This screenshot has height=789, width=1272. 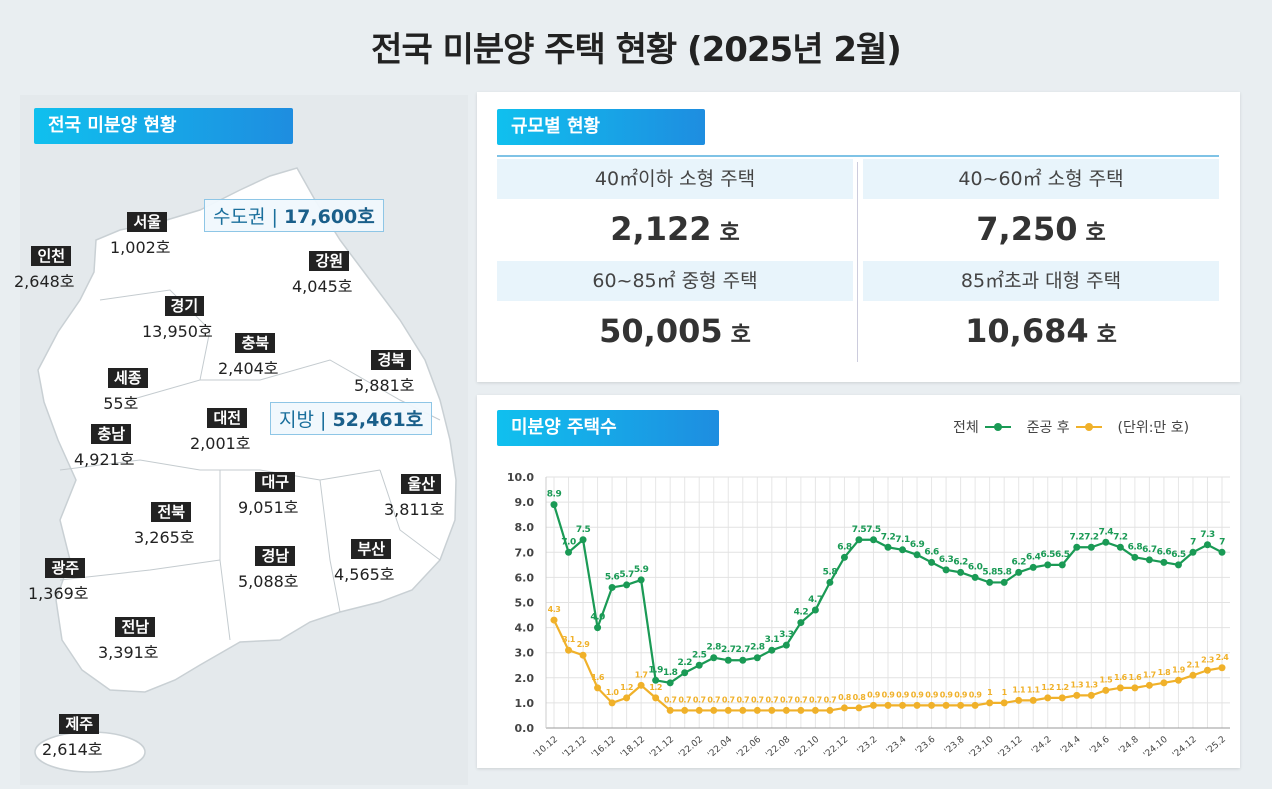 I want to click on size-cell-0: 40㎡이하 소형 주택 2,122 호, so click(x=675, y=211).